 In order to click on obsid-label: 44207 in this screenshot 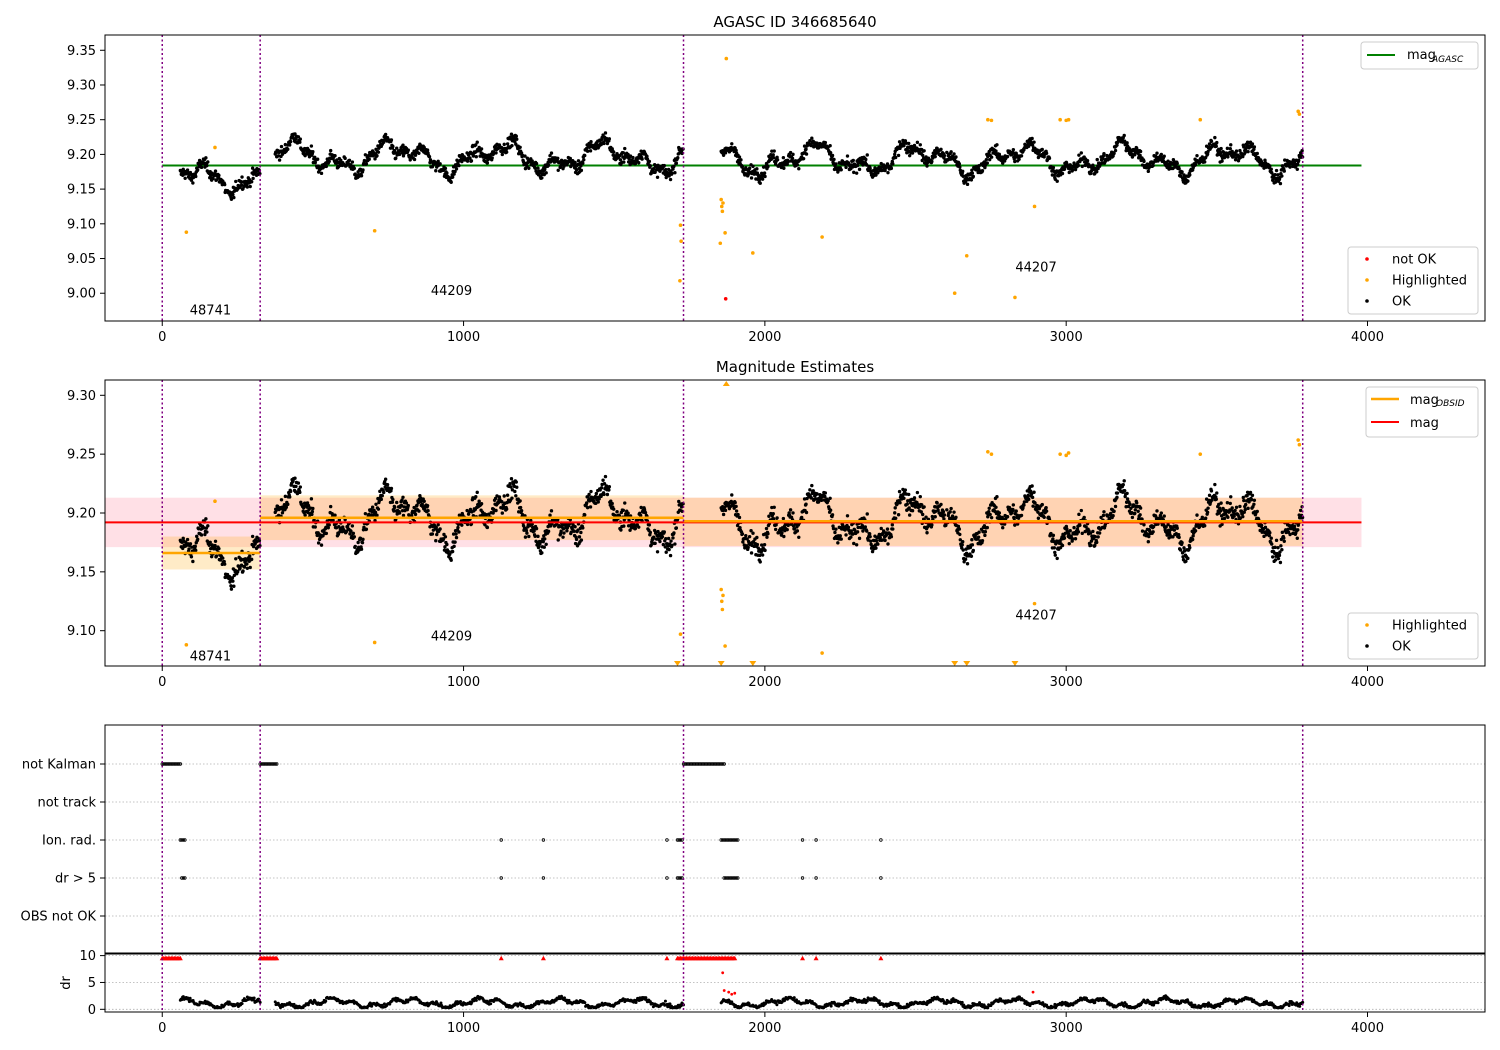, I will do `click(1035, 268)`.